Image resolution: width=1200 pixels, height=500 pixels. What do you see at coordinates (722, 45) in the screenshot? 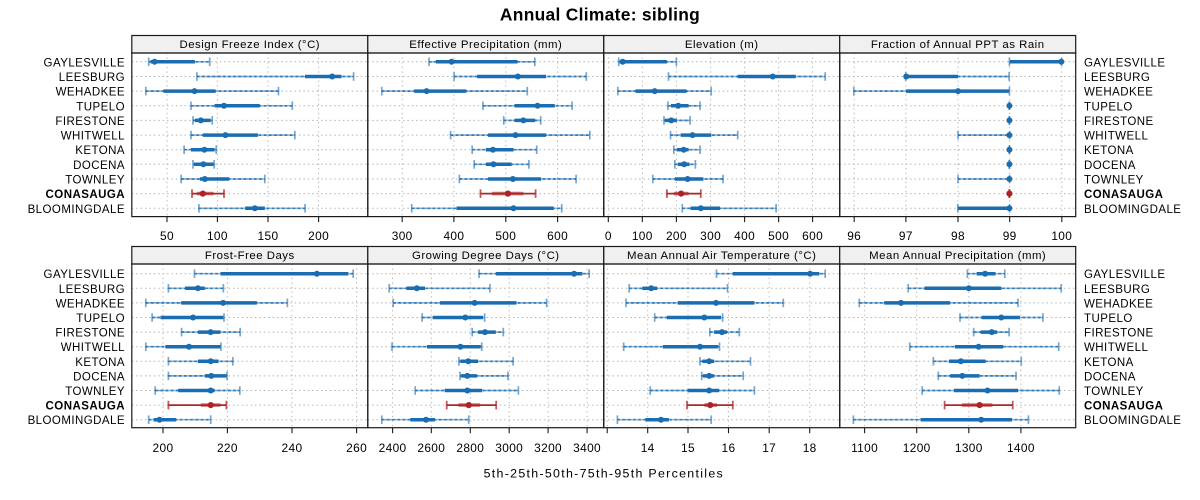
I see `svg-text: Elevation (m)` at bounding box center [722, 45].